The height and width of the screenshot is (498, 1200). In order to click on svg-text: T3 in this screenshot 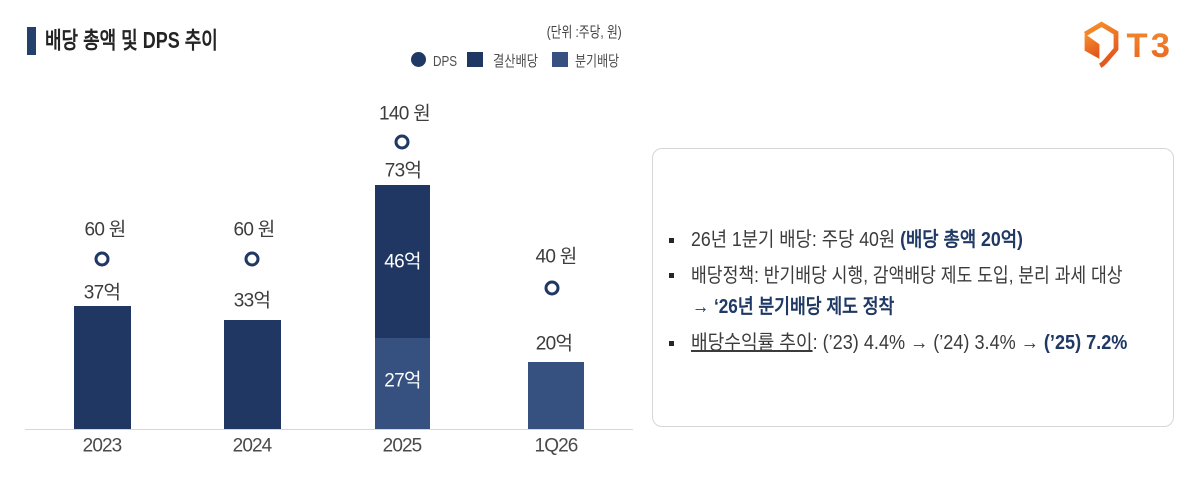, I will do `click(1150, 46)`.